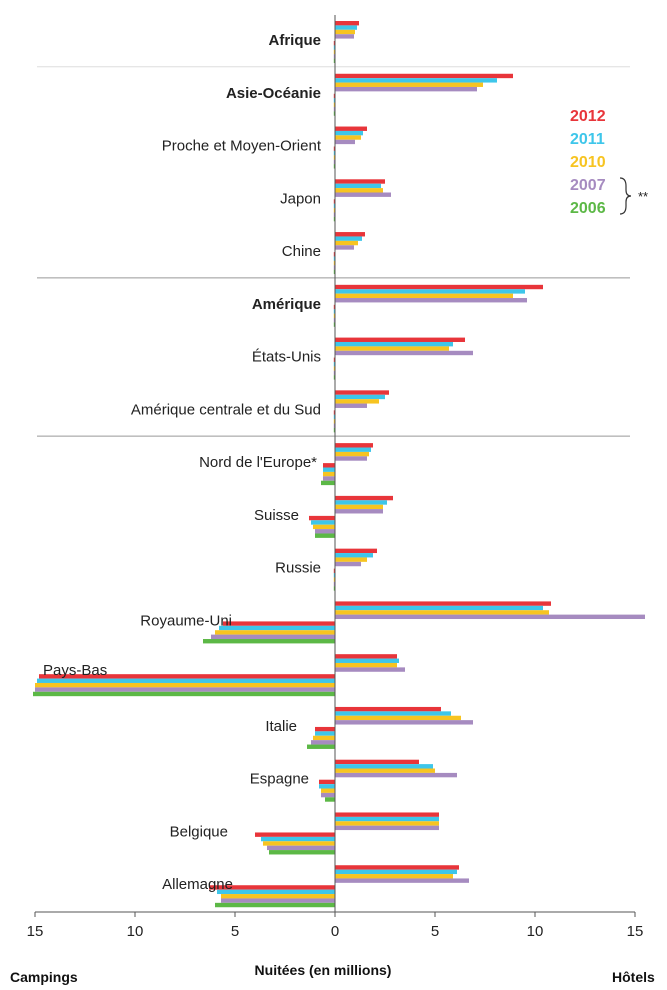 This screenshot has width=667, height=990. Describe the element at coordinates (329, 465) in the screenshot. I see `bar-campings-nord-de-l-europe-2012` at that location.